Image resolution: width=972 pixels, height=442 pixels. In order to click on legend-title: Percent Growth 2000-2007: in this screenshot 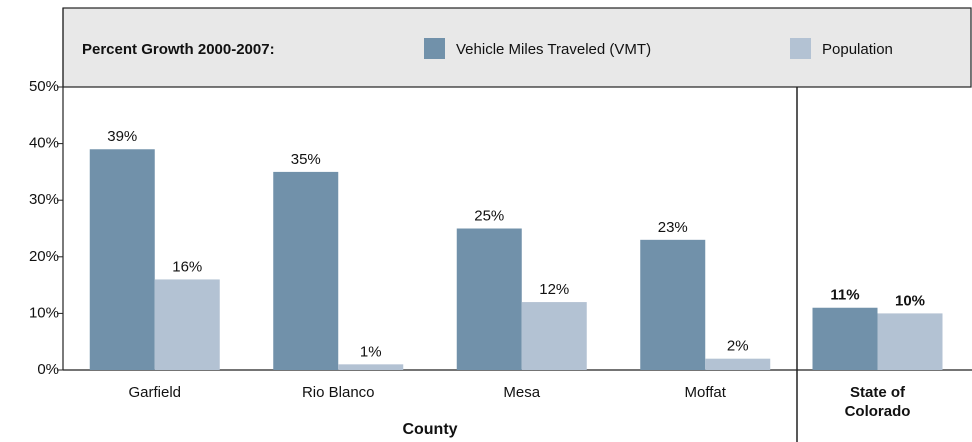, I will do `click(178, 49)`.